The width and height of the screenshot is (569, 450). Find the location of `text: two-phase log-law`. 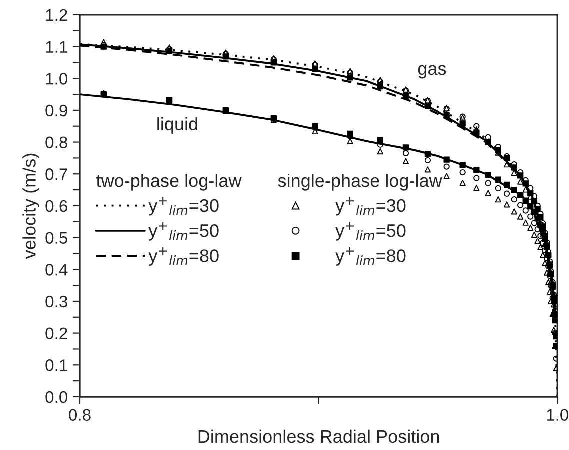

text: two-phase log-law is located at coordinates (169, 182).